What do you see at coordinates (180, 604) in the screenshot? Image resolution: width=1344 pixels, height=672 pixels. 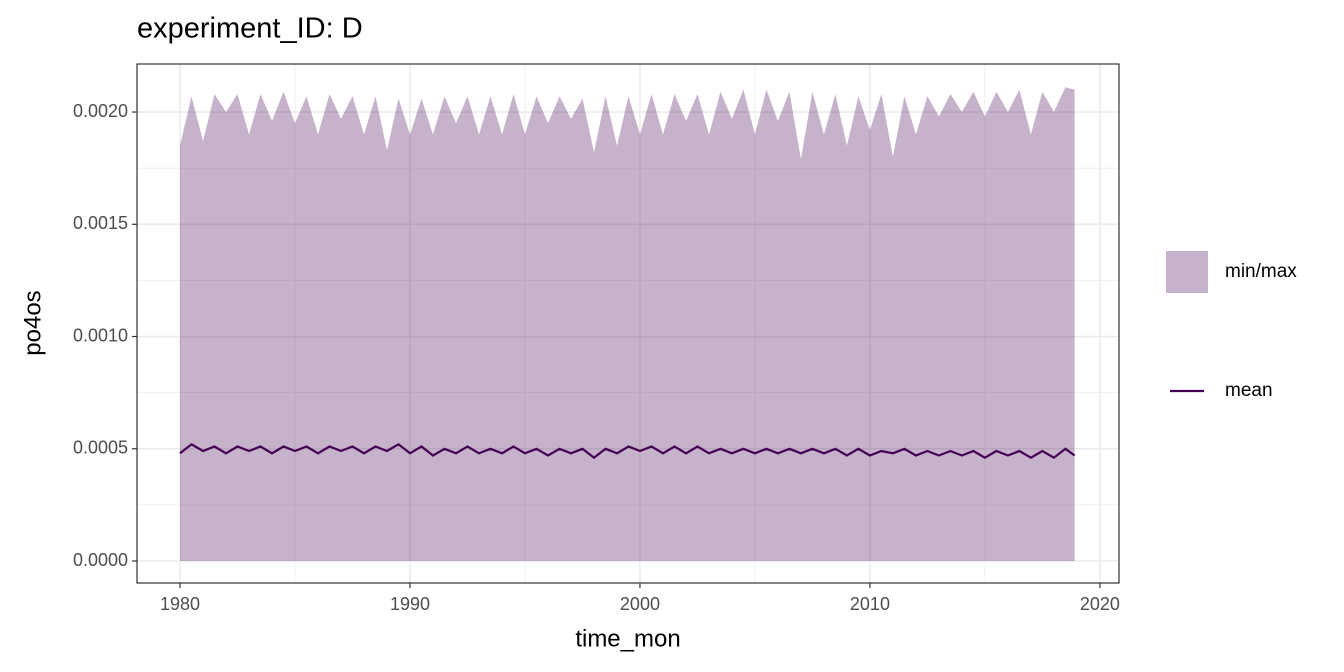 I see `x-tick-label: 1980` at bounding box center [180, 604].